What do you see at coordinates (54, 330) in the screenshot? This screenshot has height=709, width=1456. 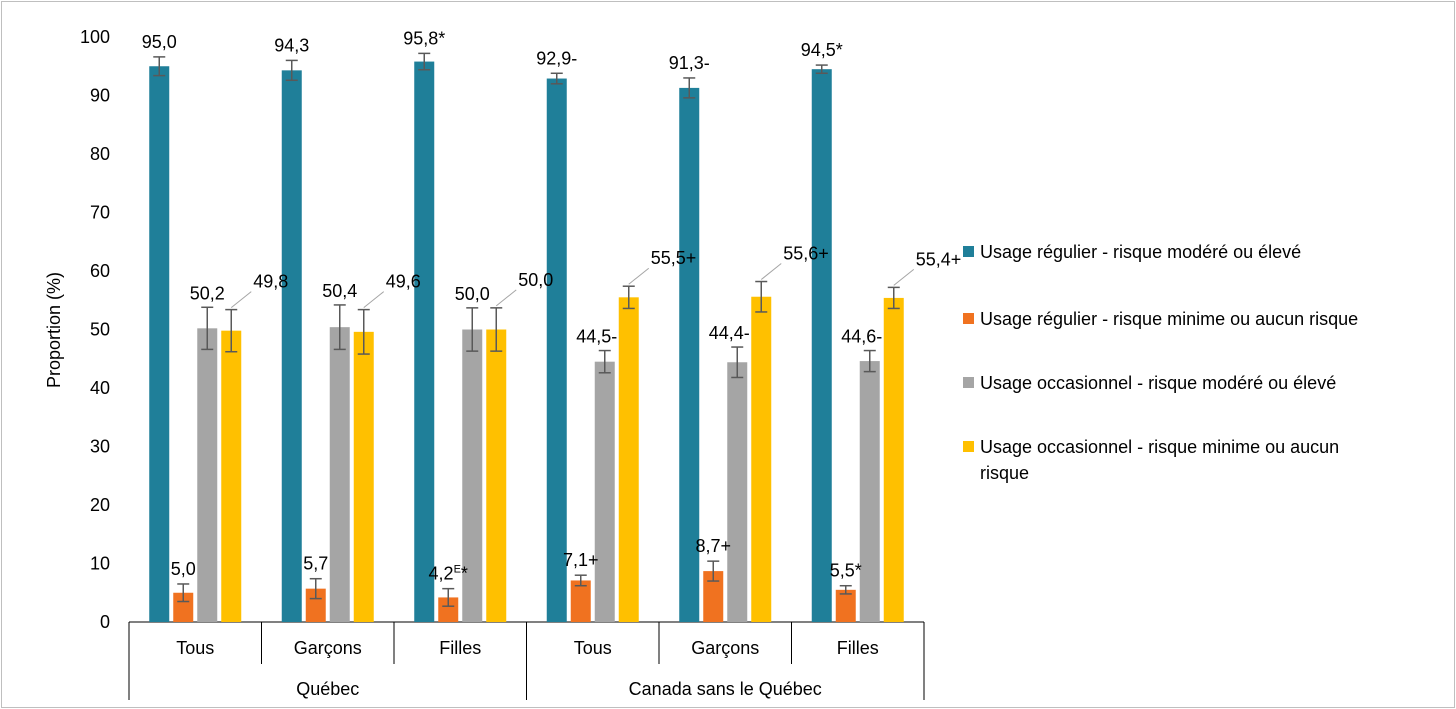 I see `y-axis-title: Proportion (%)` at bounding box center [54, 330].